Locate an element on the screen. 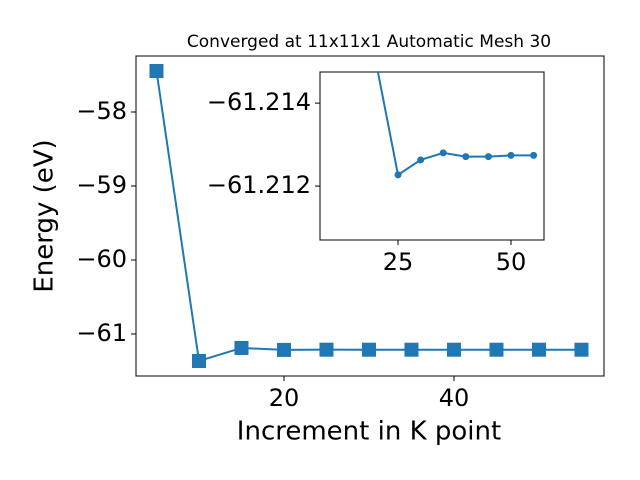 Image resolution: width=640 pixels, height=480 pixels. x-tick-label: 25 is located at coordinates (398, 262).